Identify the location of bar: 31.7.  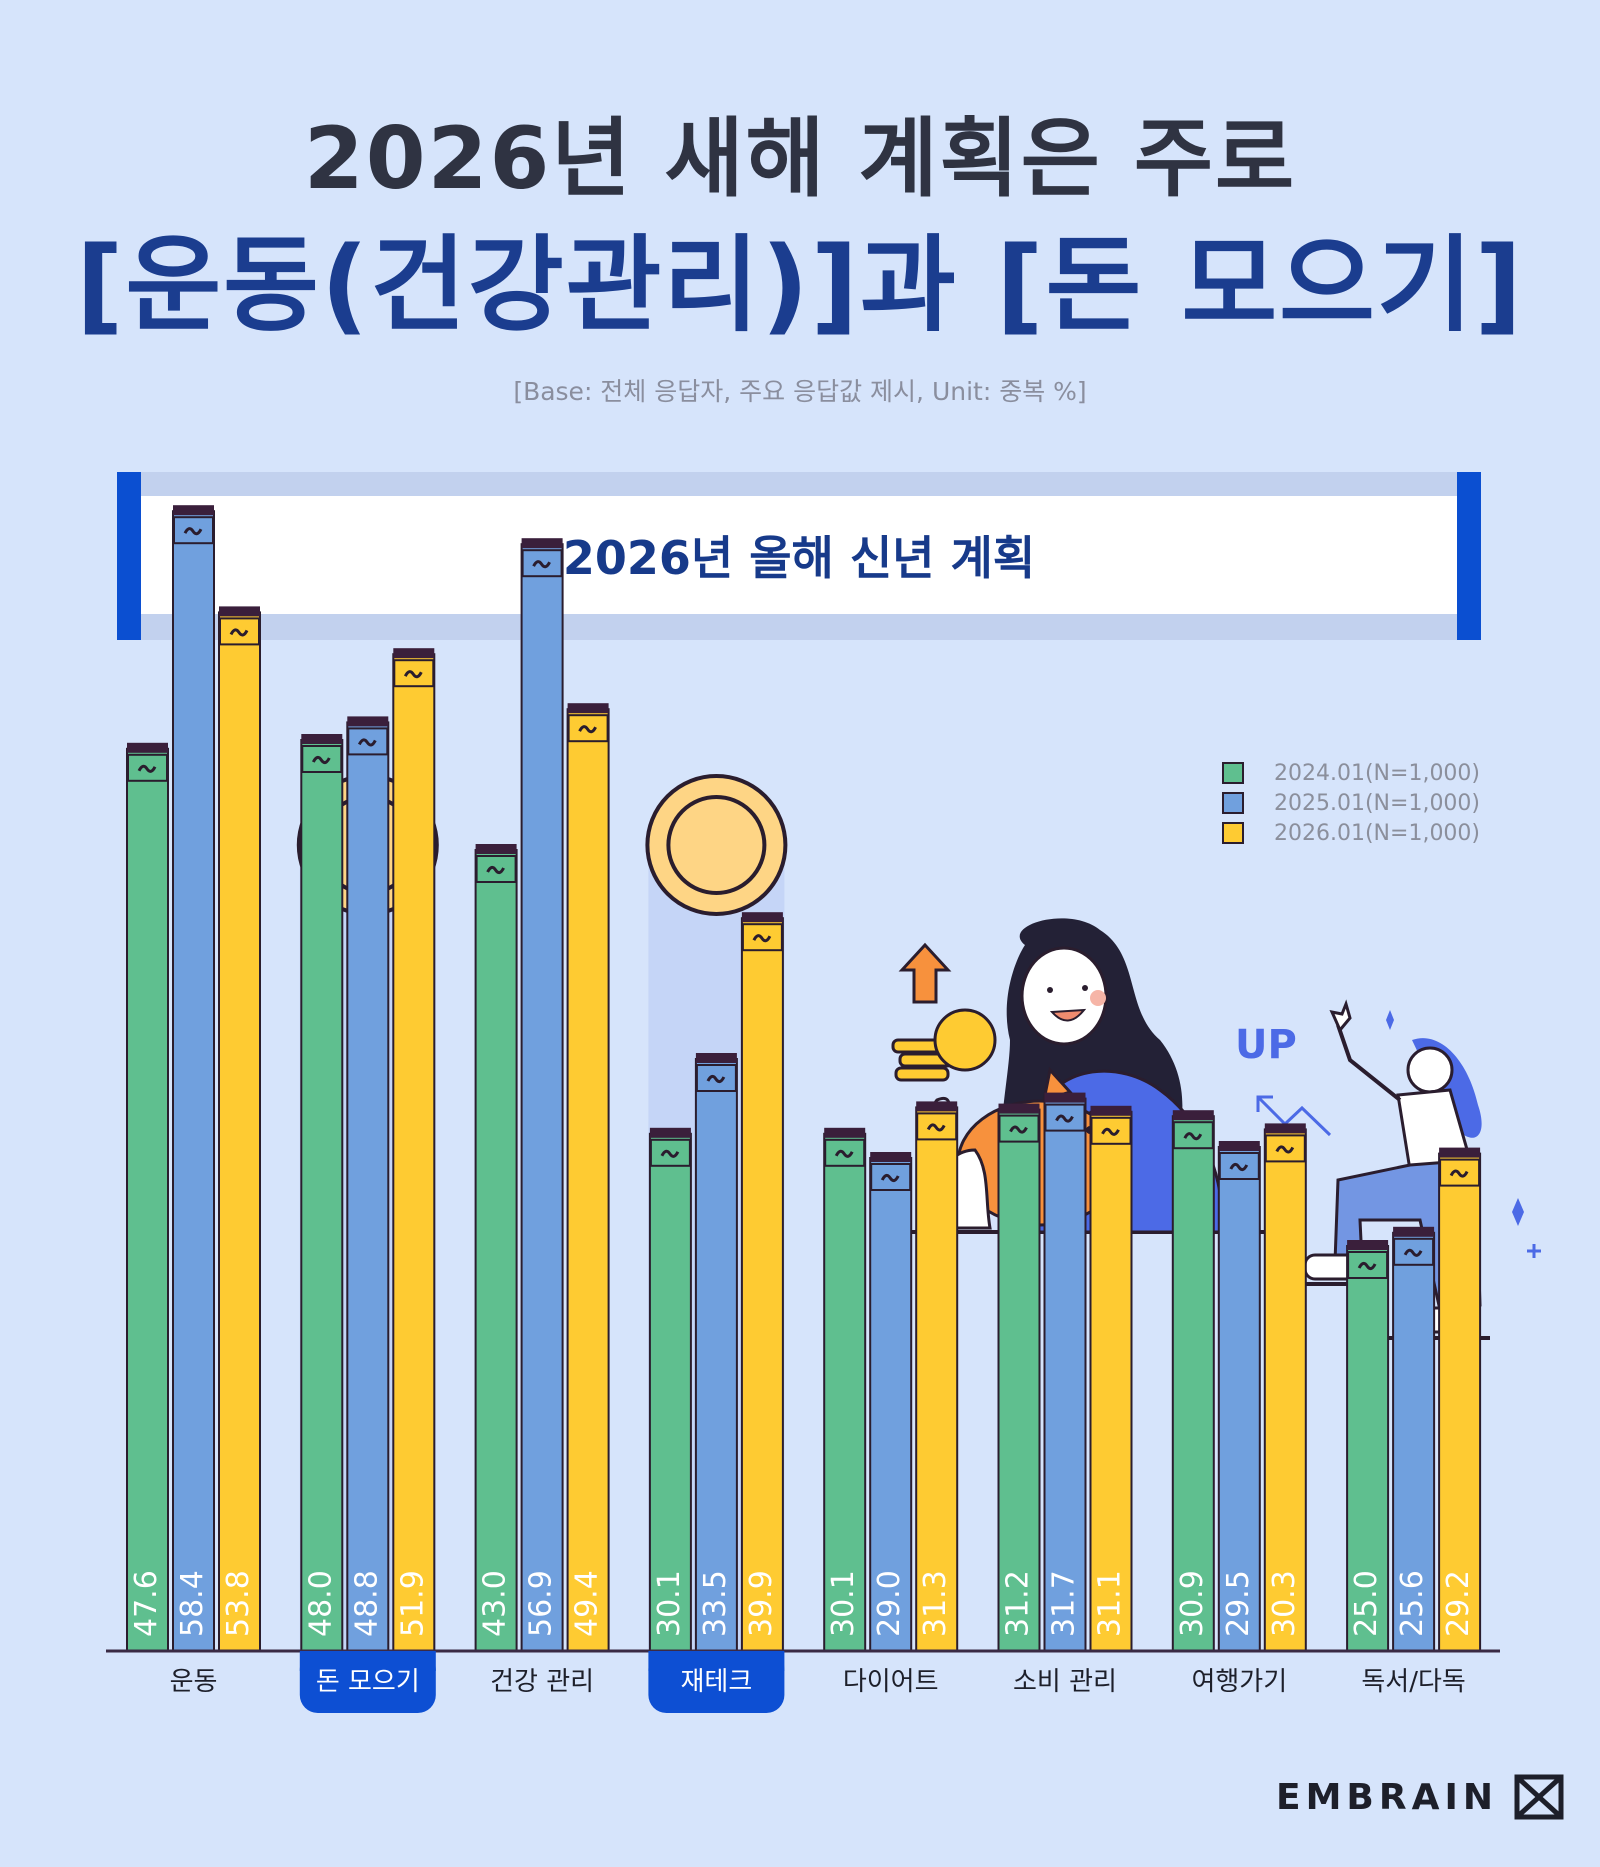
(1065, 1372).